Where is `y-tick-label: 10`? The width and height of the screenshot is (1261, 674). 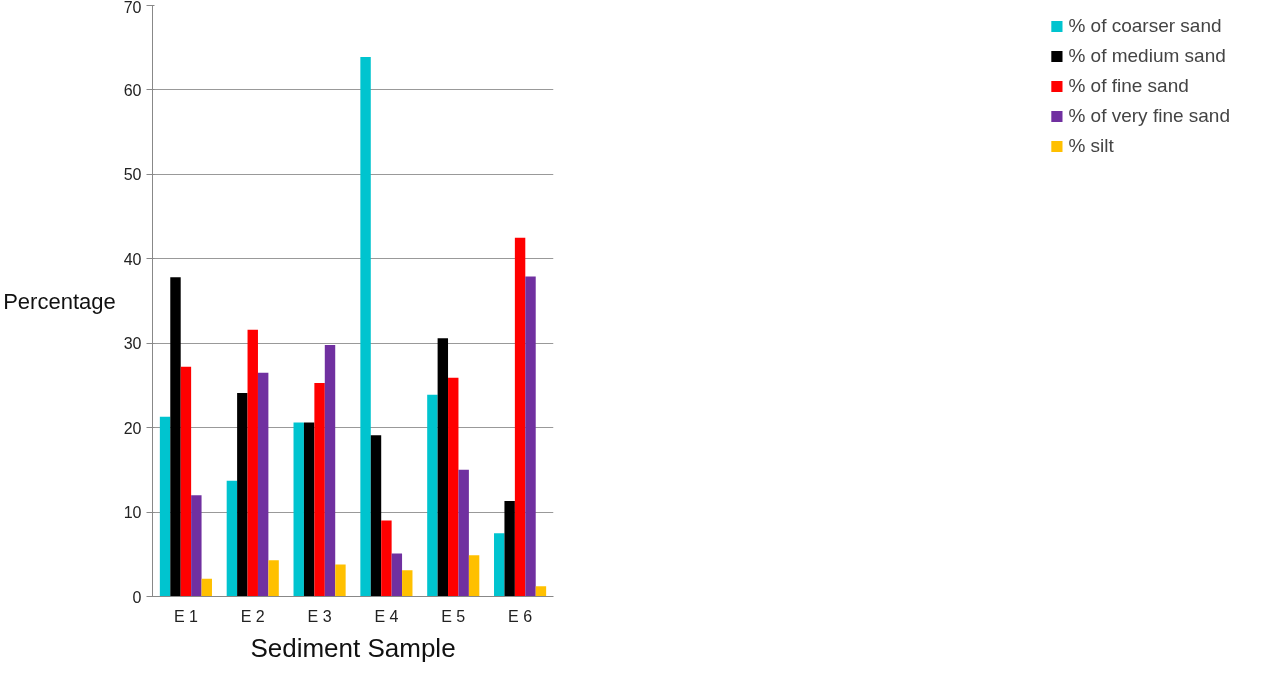
y-tick-label: 10 is located at coordinates (132, 513).